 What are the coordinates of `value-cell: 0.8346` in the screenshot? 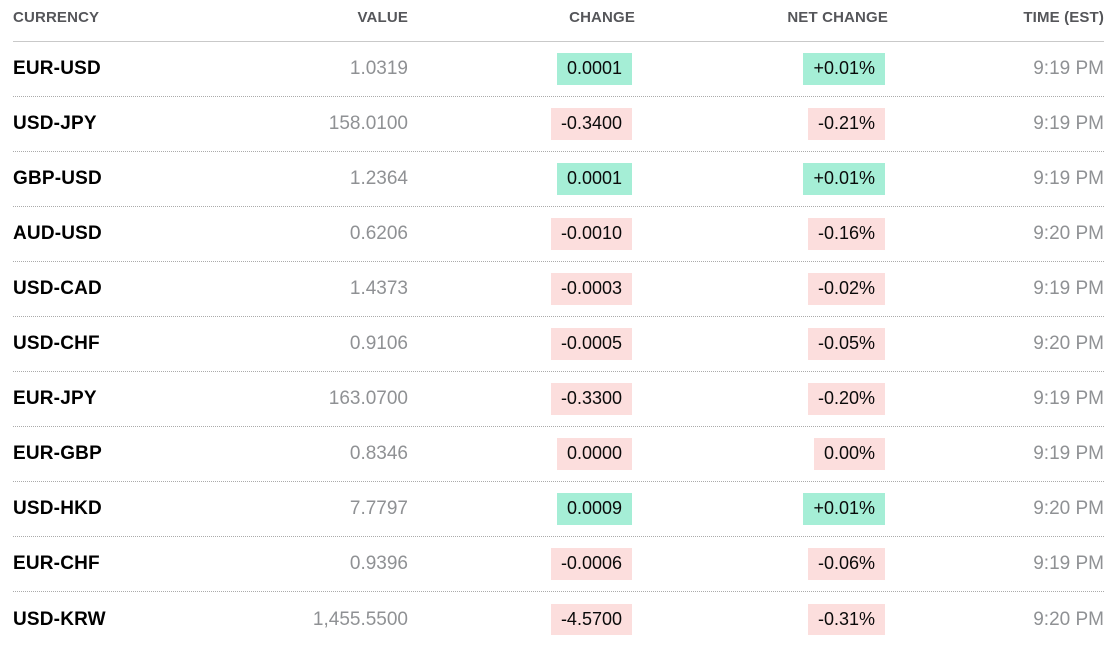 It's located at (378, 453).